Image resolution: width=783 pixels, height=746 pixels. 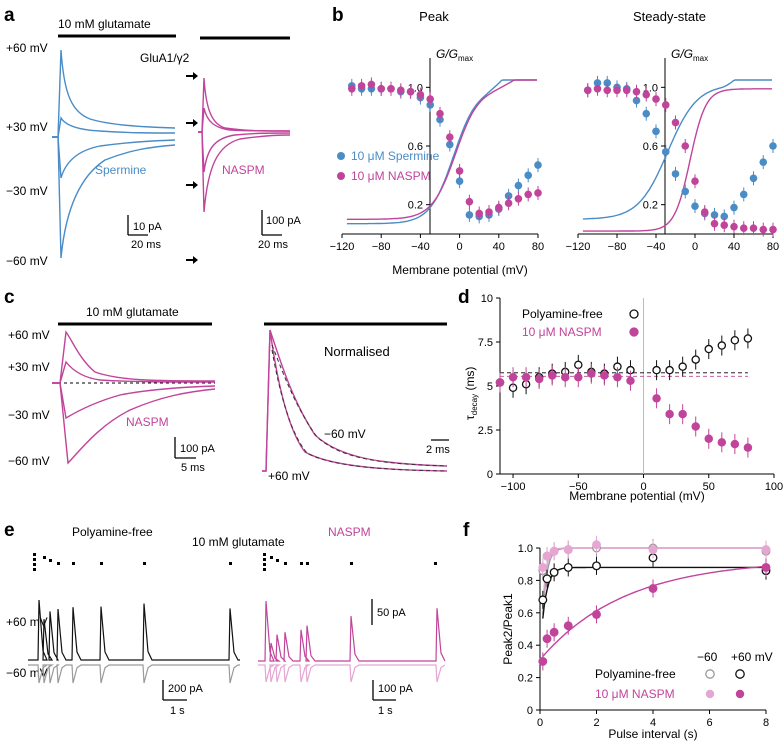 I want to click on panel-e-v-p60: +60 mV, so click(x=27, y=622).